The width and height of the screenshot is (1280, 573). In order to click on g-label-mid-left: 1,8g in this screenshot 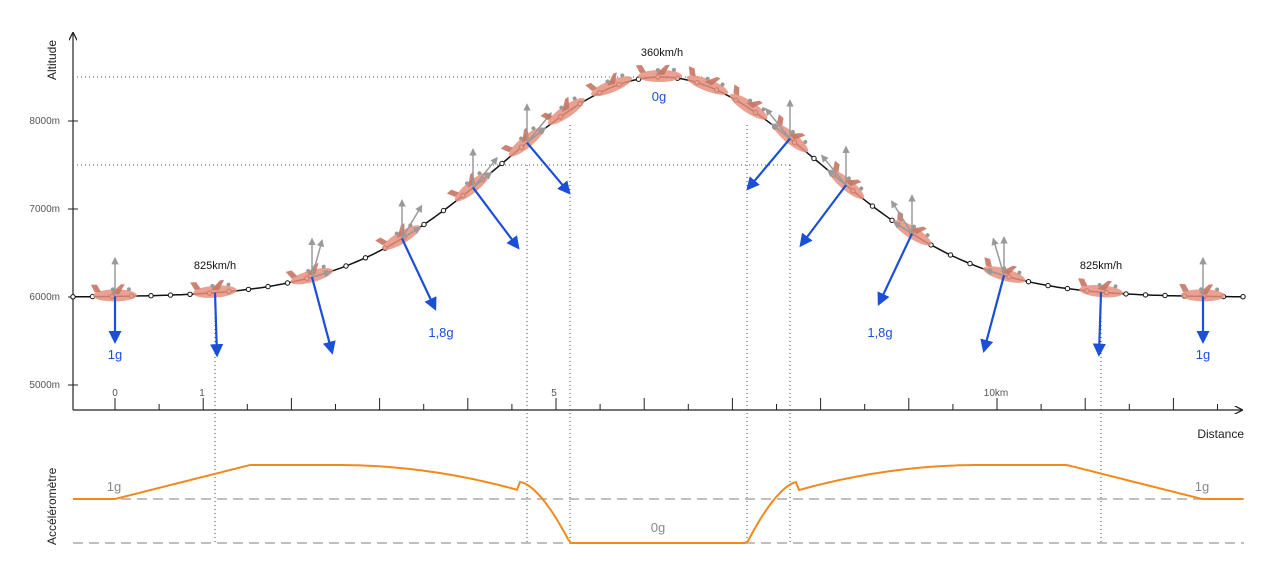, I will do `click(440, 332)`.